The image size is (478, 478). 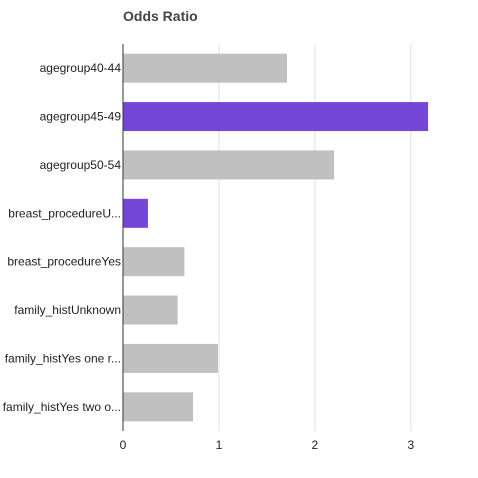 I want to click on chart-title: Odds Ratio, so click(x=160, y=16).